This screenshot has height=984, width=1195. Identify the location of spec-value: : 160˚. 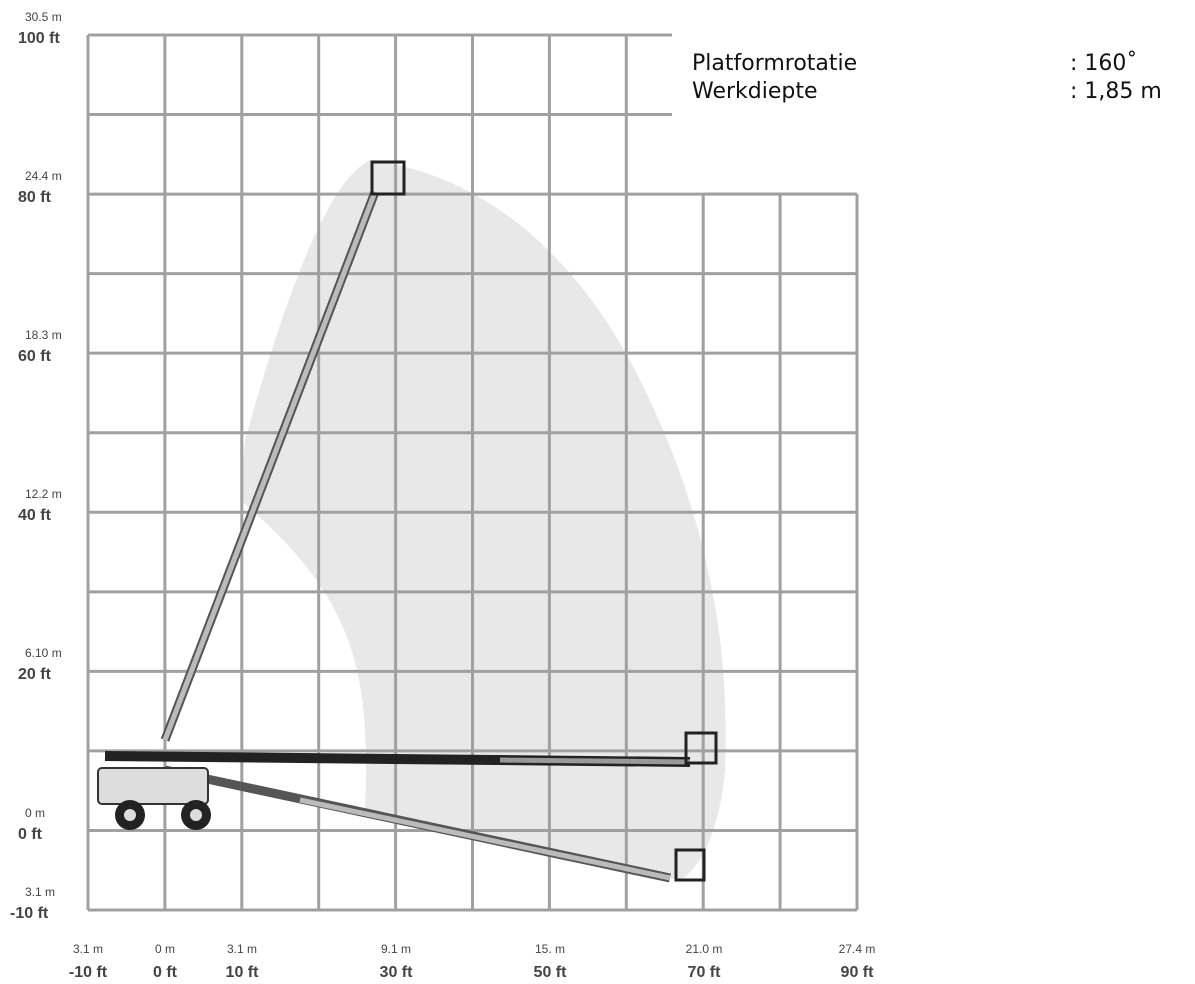
(1103, 63).